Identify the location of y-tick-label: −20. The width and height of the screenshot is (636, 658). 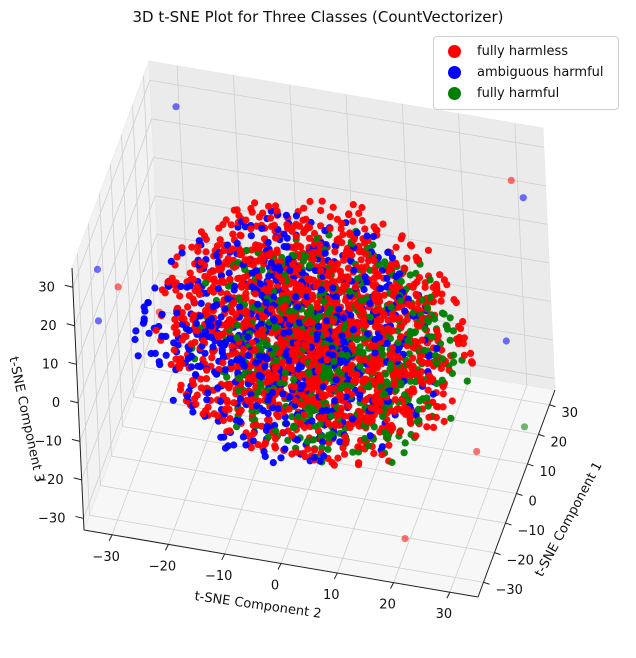
(162, 566).